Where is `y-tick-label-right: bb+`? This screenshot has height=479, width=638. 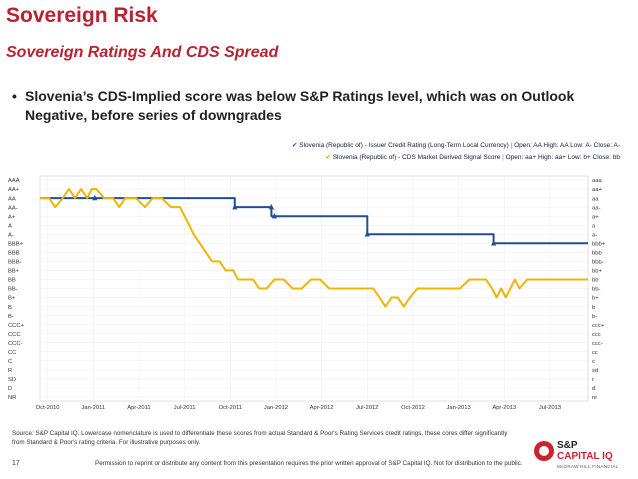 y-tick-label-right: bb+ is located at coordinates (597, 272).